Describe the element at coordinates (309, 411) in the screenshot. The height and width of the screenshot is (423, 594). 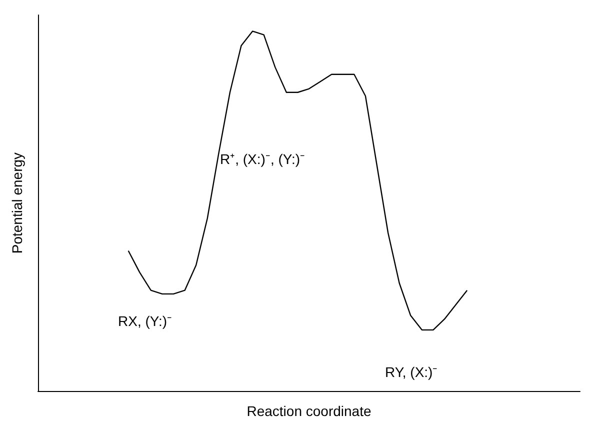
I see `x-axis-title: Reaction coordinate` at that location.